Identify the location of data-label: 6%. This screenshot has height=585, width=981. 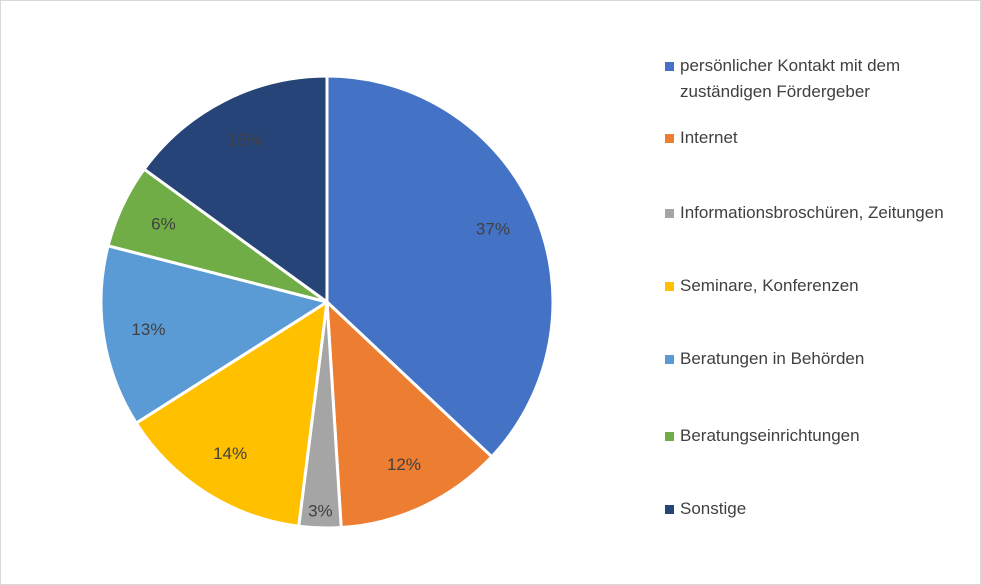
(163, 224).